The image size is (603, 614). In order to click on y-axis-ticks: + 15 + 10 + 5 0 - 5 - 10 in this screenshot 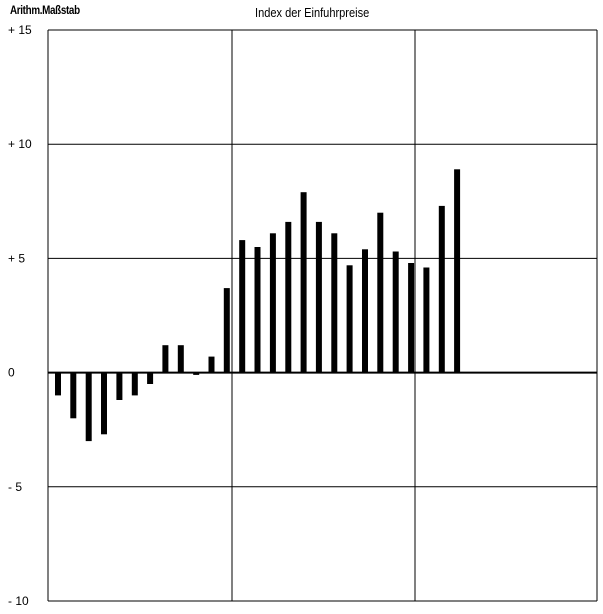, I will do `click(20, 315)`.